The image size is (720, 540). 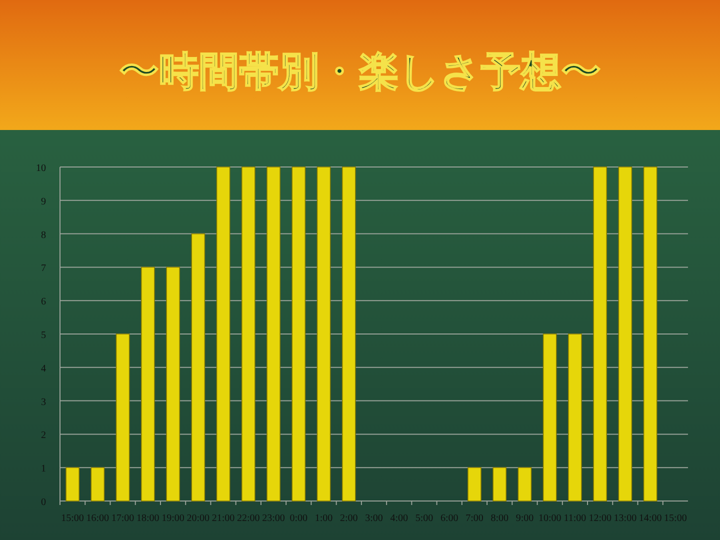 What do you see at coordinates (43, 335) in the screenshot?
I see `y-tick-label: 5` at bounding box center [43, 335].